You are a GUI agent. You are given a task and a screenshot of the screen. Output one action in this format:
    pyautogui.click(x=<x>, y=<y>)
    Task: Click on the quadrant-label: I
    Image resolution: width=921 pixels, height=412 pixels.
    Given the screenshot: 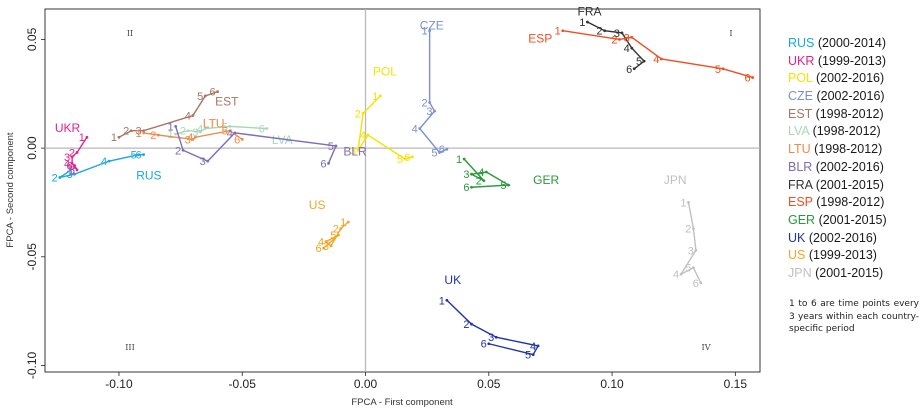 What is the action you would take?
    pyautogui.click(x=730, y=33)
    